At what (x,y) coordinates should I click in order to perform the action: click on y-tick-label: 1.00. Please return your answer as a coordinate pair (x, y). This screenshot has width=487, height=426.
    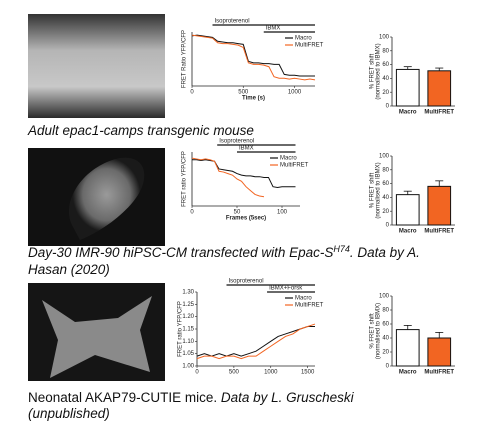
    Looking at the image, I should click on (188, 367).